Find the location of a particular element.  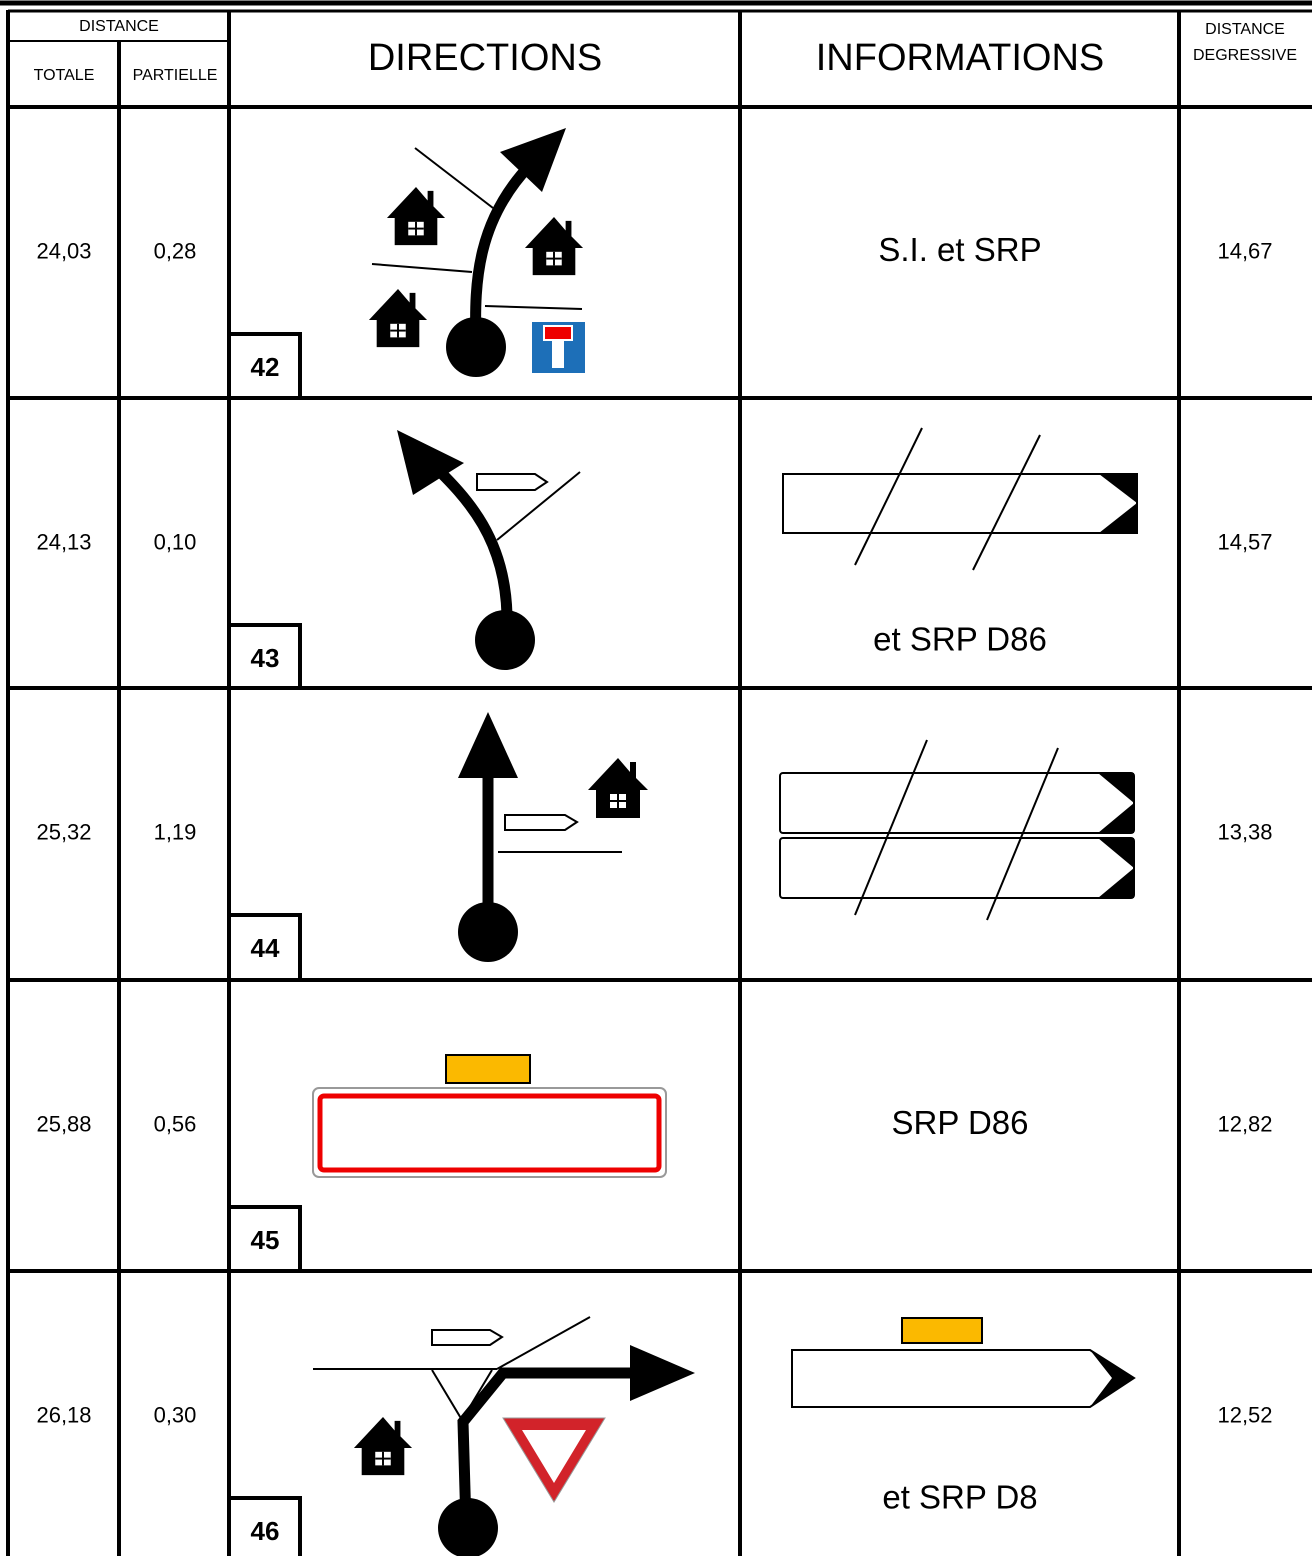

header-partielle: PARTIELLE is located at coordinates (175, 75).